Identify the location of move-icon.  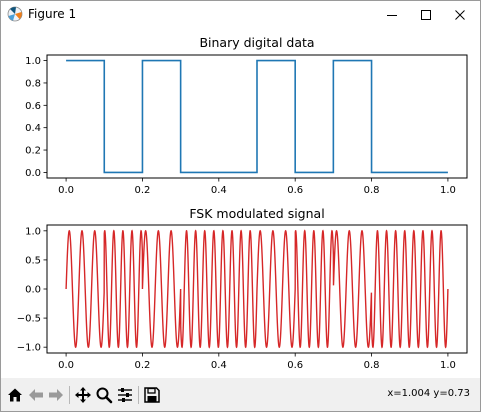
(83, 395).